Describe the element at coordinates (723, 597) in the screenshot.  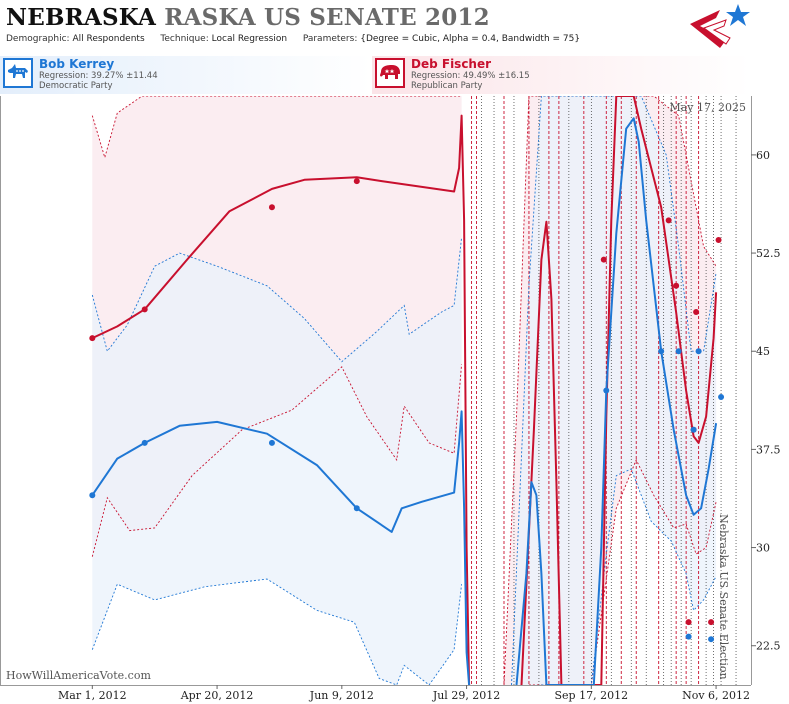
I see `vertical-election-label: Nebraska US Senate Election` at that location.